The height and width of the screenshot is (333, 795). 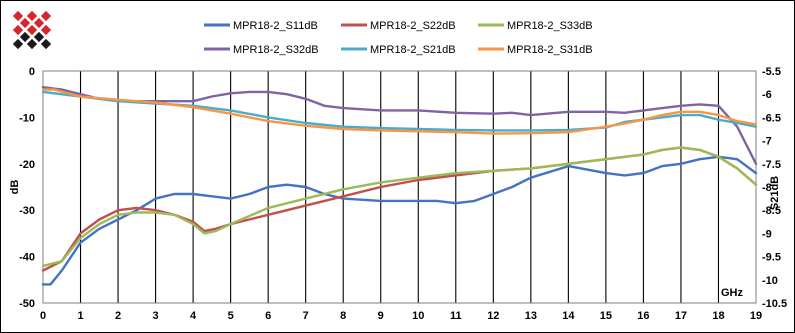 What do you see at coordinates (770, 281) in the screenshot?
I see `y2-tick-label: -10` at bounding box center [770, 281].